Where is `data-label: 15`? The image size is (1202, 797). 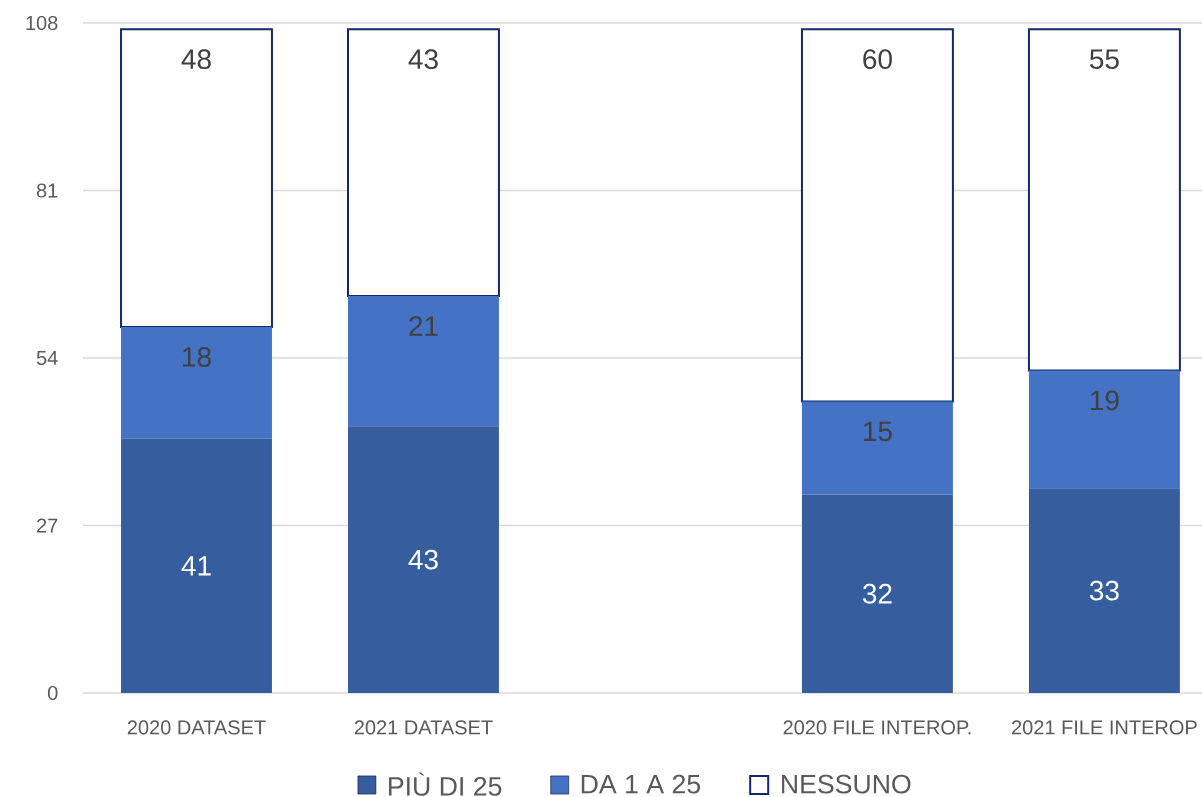
data-label: 15 is located at coordinates (877, 431).